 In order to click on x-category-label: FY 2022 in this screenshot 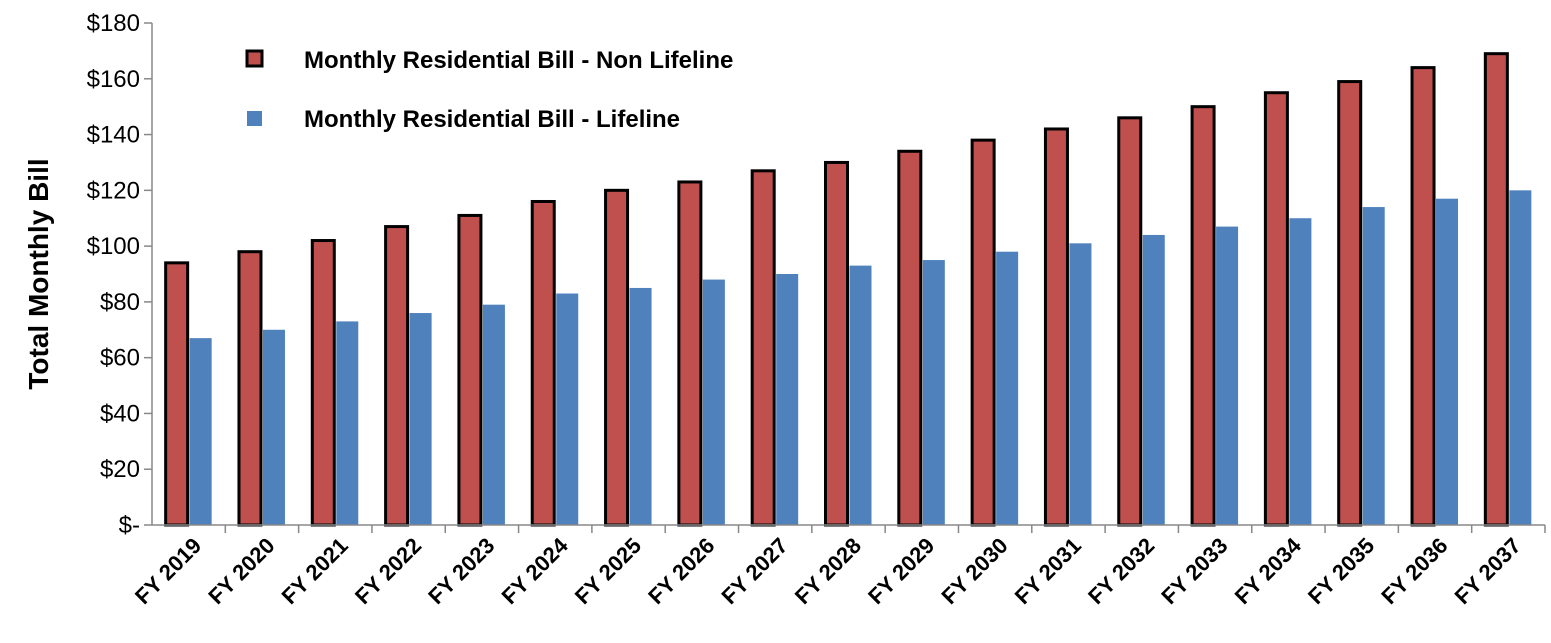, I will do `click(388, 571)`.